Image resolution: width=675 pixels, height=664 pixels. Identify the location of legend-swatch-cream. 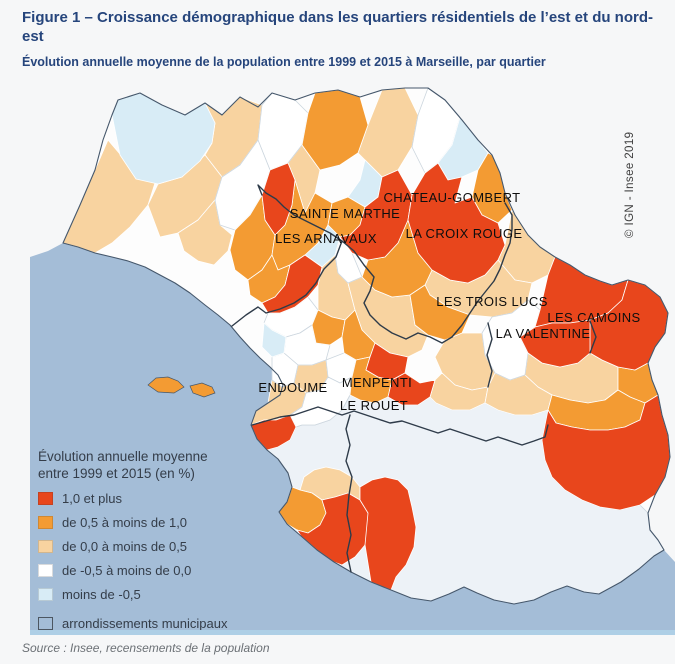
(45, 546).